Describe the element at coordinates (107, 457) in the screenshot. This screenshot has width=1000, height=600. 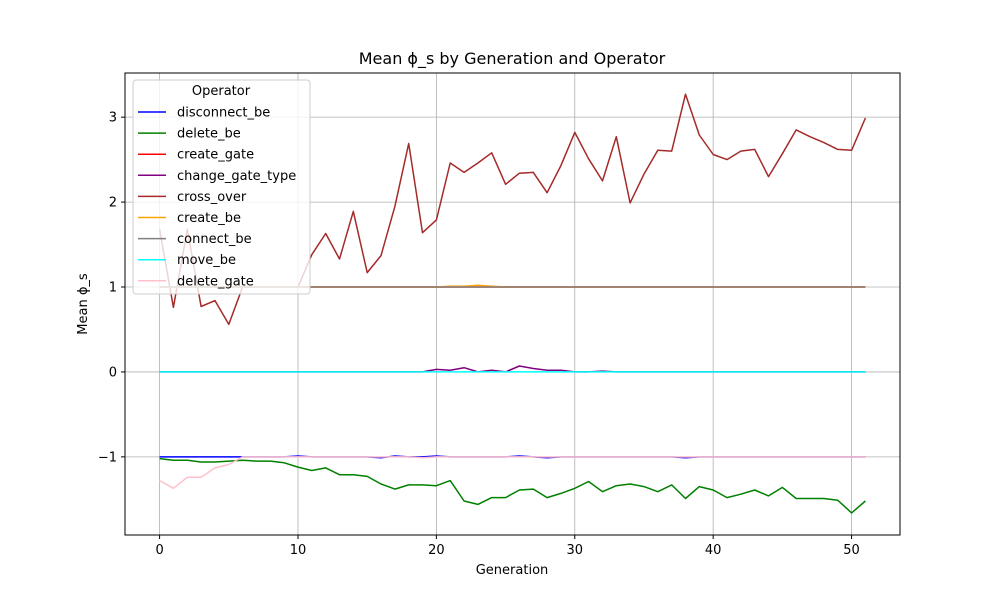
I see `y-tick-label: −1` at that location.